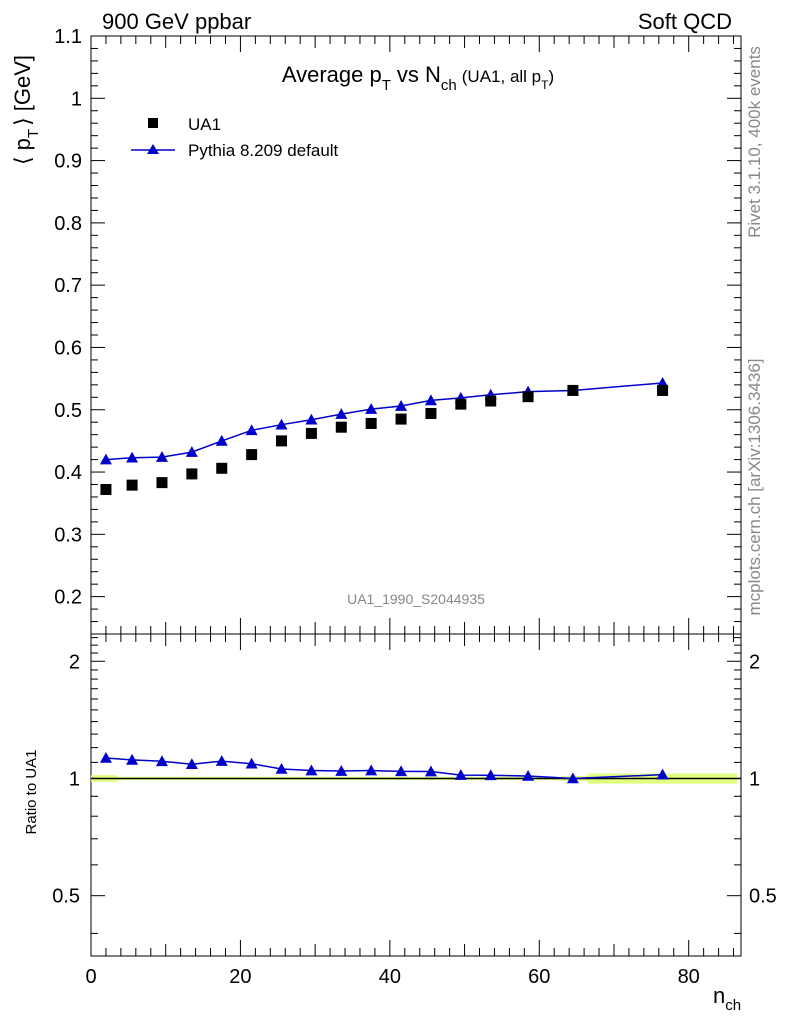  What do you see at coordinates (68, 37) in the screenshot?
I see `main-y-tick-label: 1.1` at bounding box center [68, 37].